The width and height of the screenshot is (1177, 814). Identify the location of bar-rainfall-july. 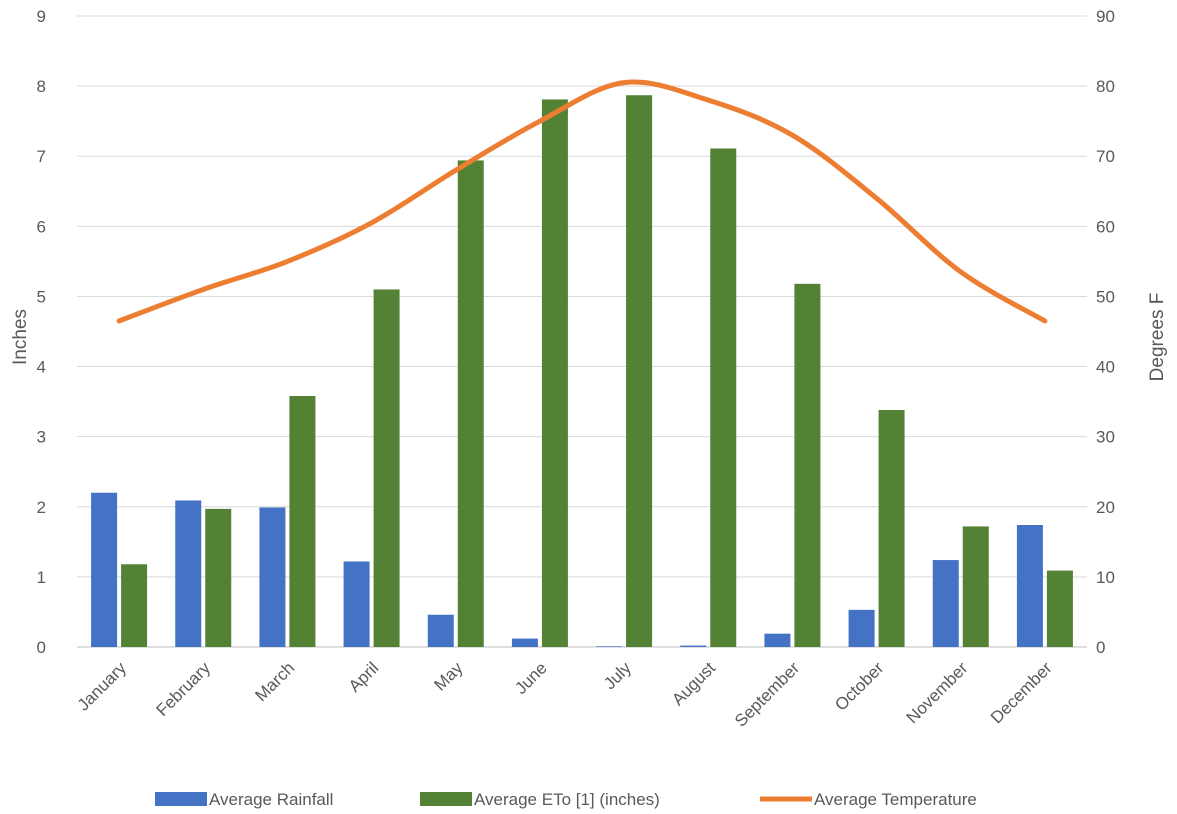
(609, 646).